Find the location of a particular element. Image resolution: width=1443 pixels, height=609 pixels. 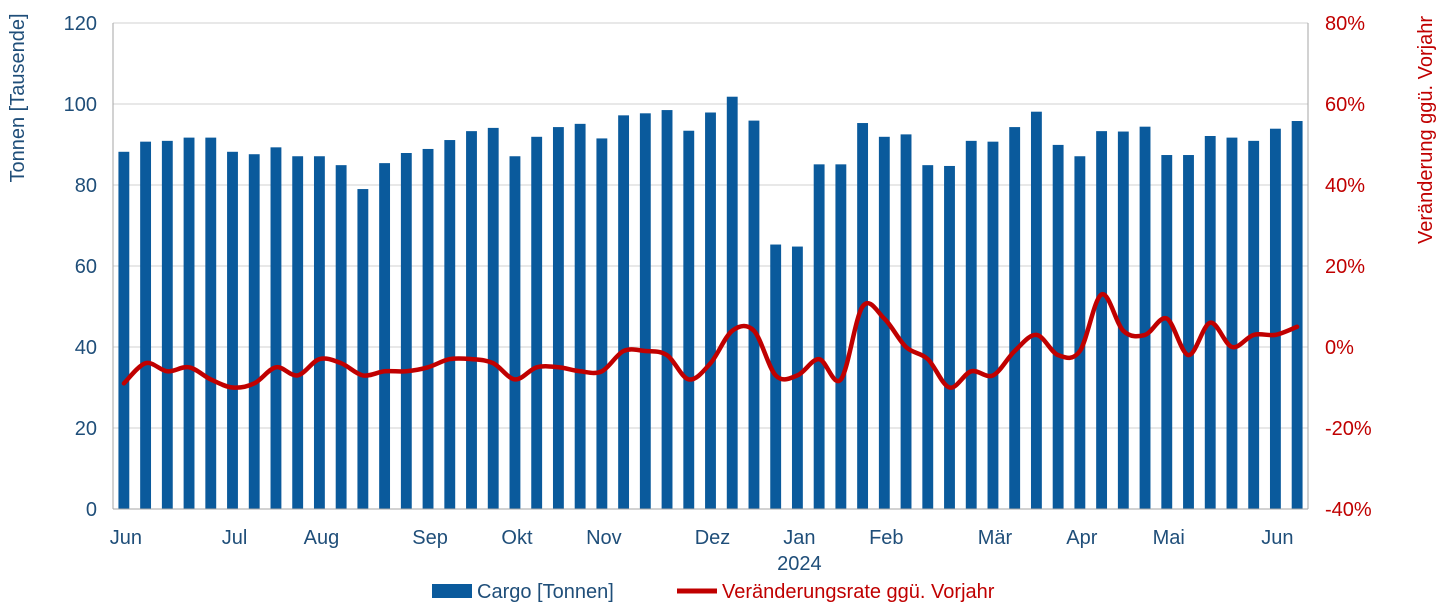

x-axis-ticks: Jun Jul Aug Sep Okt Nov Dez Jan Feb Mär Apr Mai Jun is located at coordinates (702, 538).